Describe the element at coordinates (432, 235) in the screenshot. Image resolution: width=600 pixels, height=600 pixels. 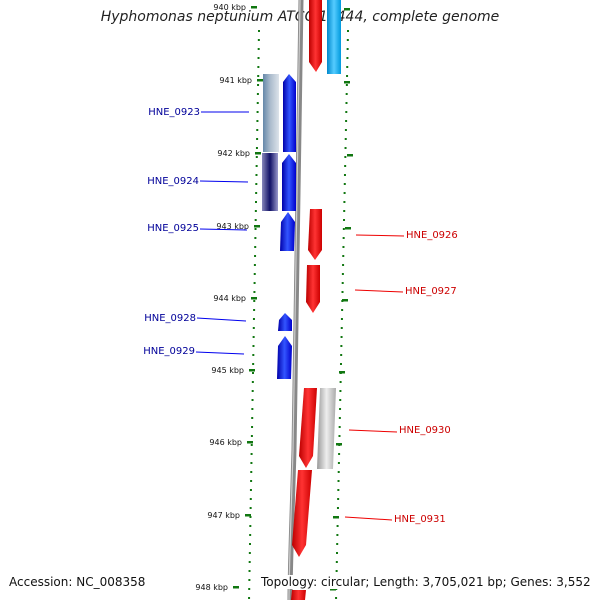
I see `gene-label: HNE_0926` at that location.